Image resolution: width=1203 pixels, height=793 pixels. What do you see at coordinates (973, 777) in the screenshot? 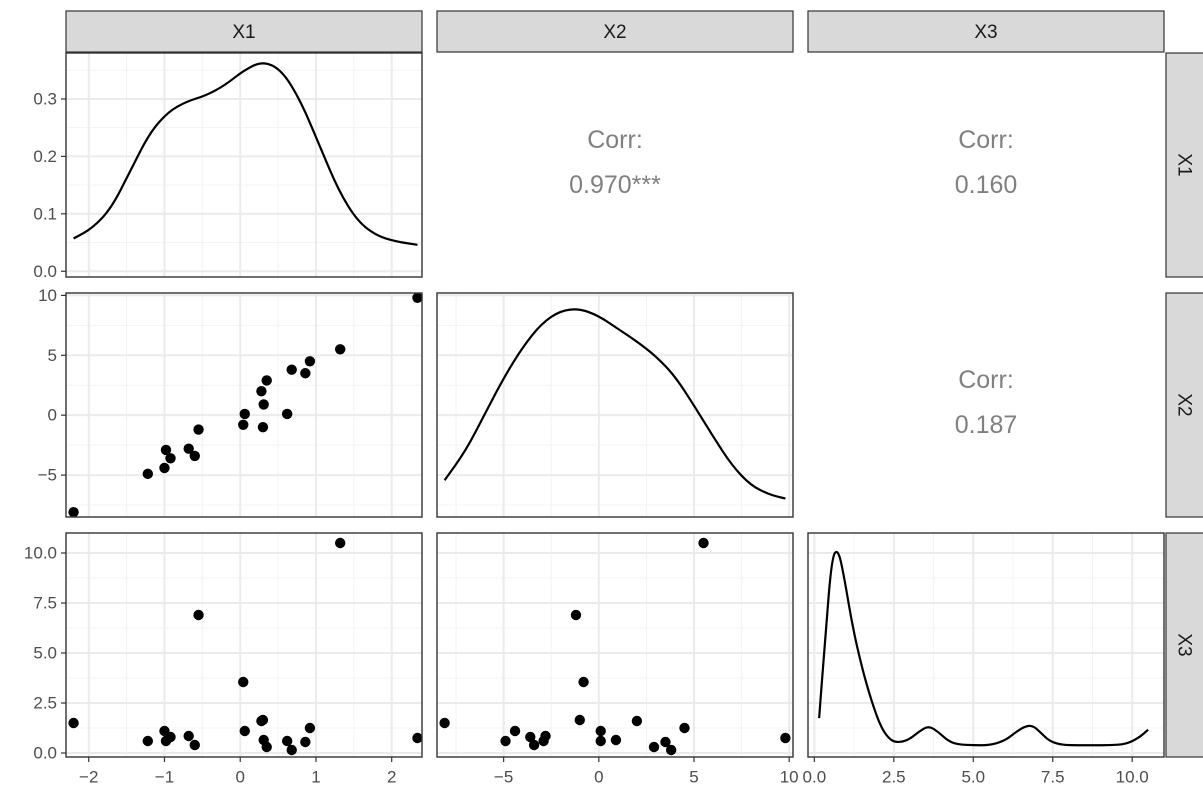
I see `x-tick-label: 5.0` at bounding box center [973, 777].